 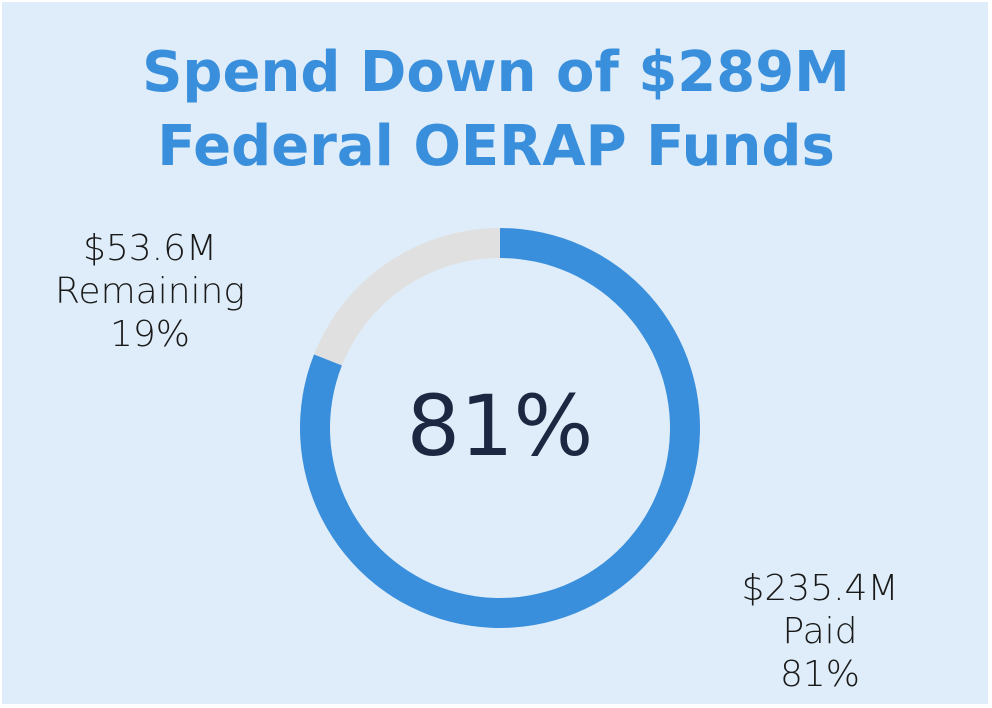 What do you see at coordinates (819, 631) in the screenshot?
I see `category-label: Paid` at bounding box center [819, 631].